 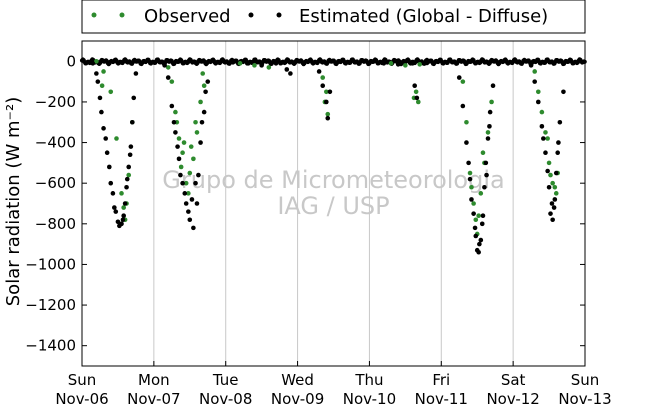 What do you see at coordinates (225, 380) in the screenshot?
I see `x-tick-label-day: Tue` at bounding box center [225, 380].